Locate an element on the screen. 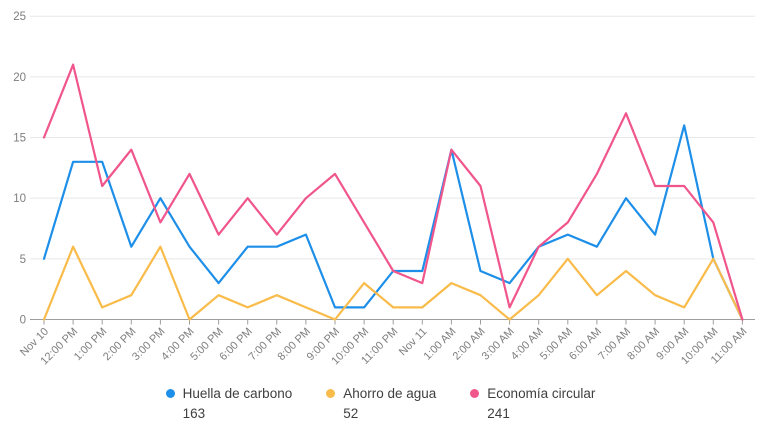 This screenshot has height=443, width=761. legend-item-value: 52 is located at coordinates (351, 413).